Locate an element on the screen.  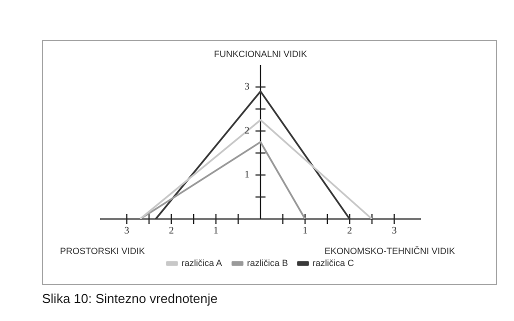
text: EKONOMSKO-TEHNIČNI VIDIK is located at coordinates (389, 251).